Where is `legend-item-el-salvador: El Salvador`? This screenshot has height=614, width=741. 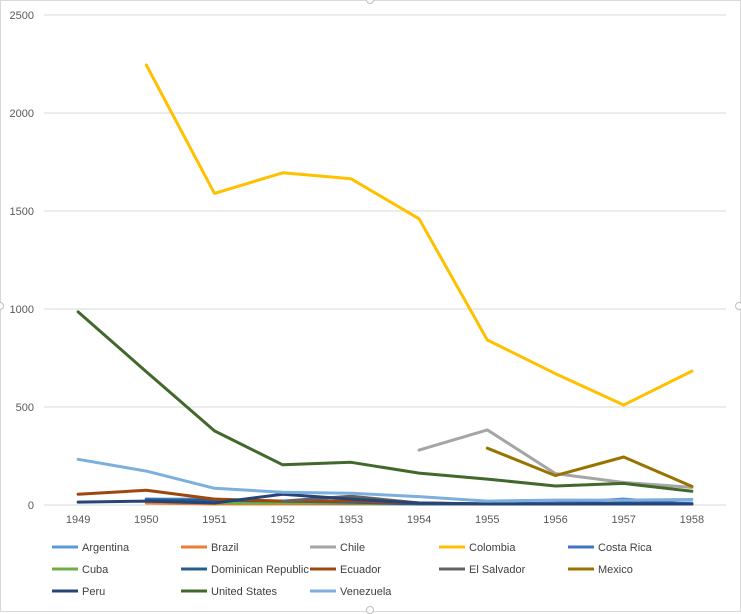 legend-item-el-salvador: El Salvador is located at coordinates (482, 570).